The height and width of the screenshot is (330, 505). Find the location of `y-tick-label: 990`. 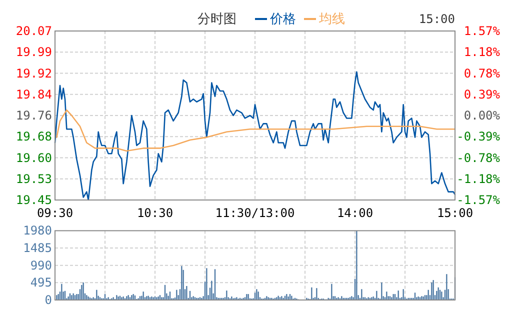

y-tick-label: 990 is located at coordinates (41, 265).